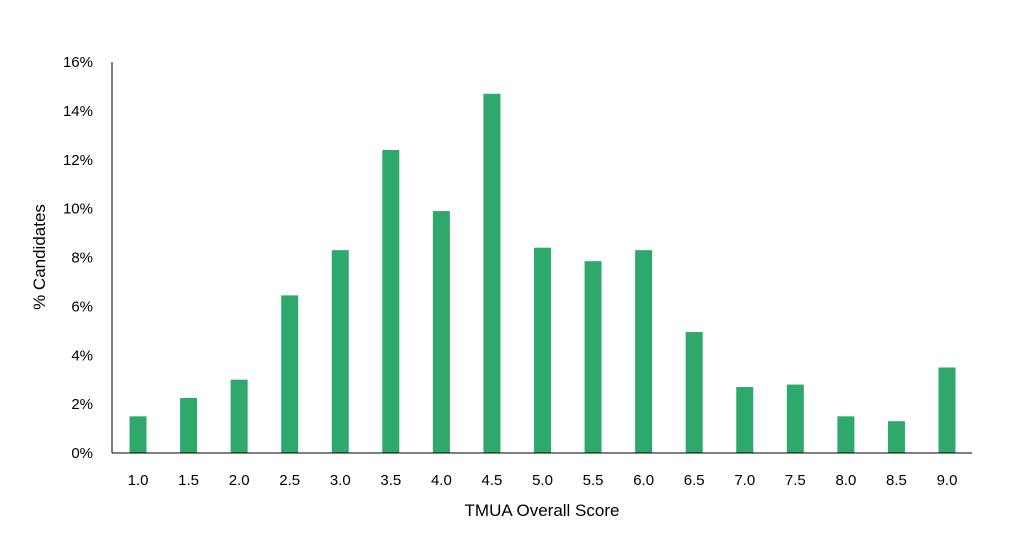 The image size is (1014, 559). What do you see at coordinates (593, 480) in the screenshot?
I see `x-tick-label: 5.5` at bounding box center [593, 480].